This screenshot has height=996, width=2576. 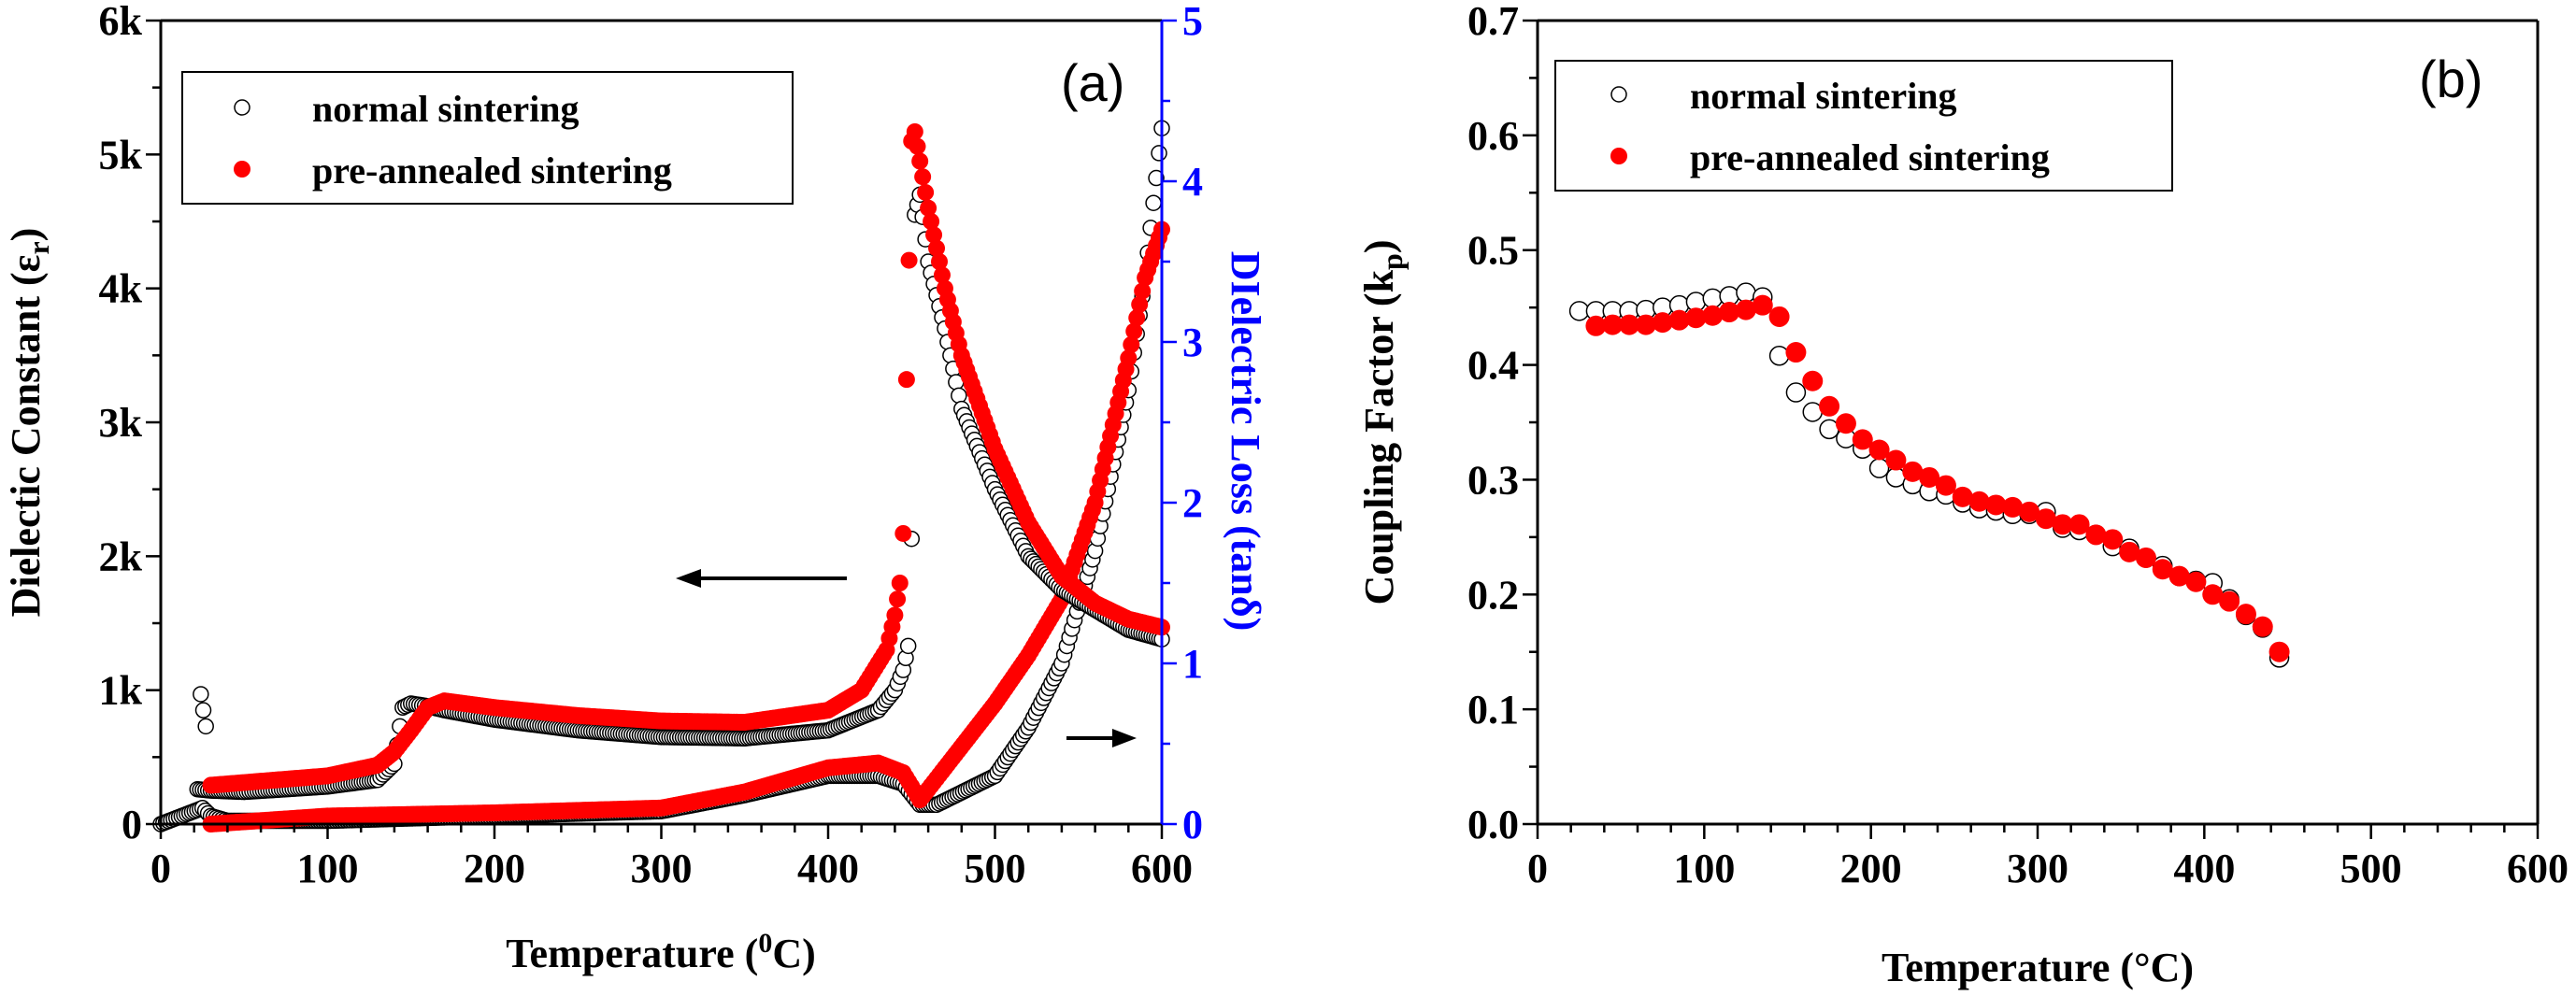 What do you see at coordinates (121, 289) in the screenshot?
I see `y-tick-label: 4k` at bounding box center [121, 289].